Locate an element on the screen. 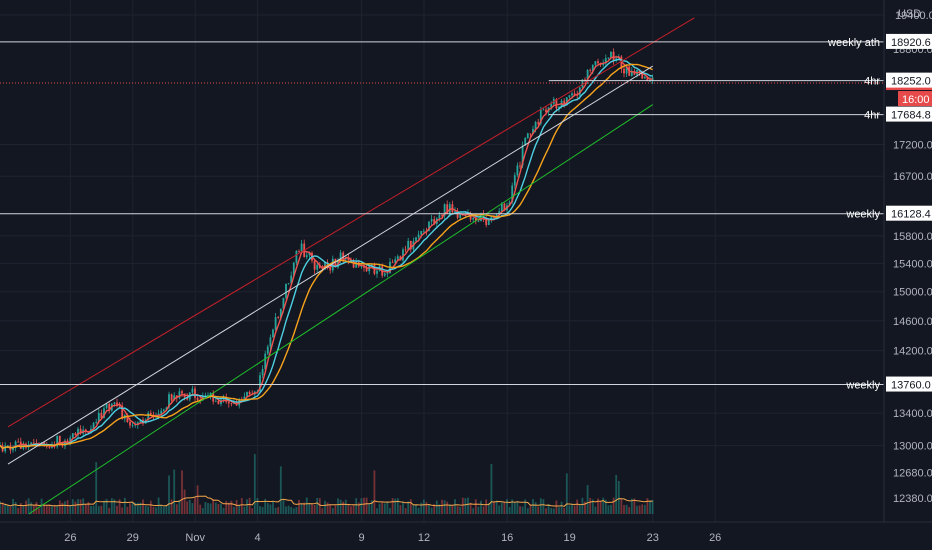  level-value-label: 13760.0 is located at coordinates (911, 386).